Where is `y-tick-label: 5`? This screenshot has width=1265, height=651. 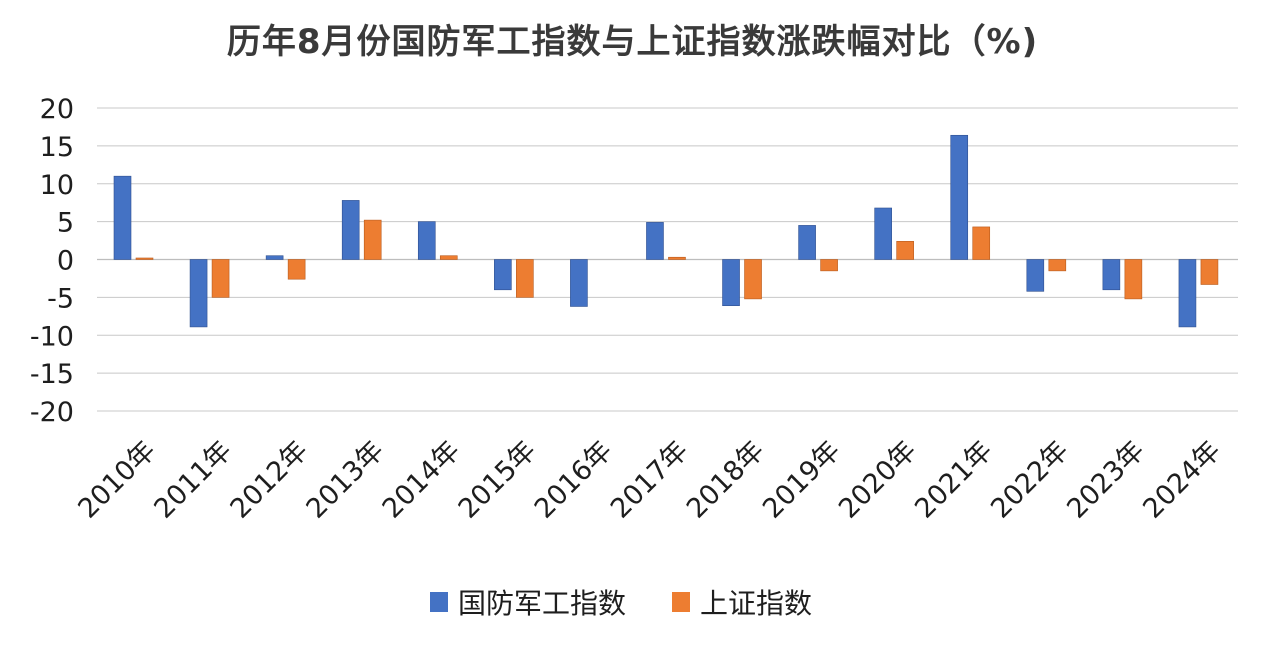 y-tick-label: 5 is located at coordinates (65, 223).